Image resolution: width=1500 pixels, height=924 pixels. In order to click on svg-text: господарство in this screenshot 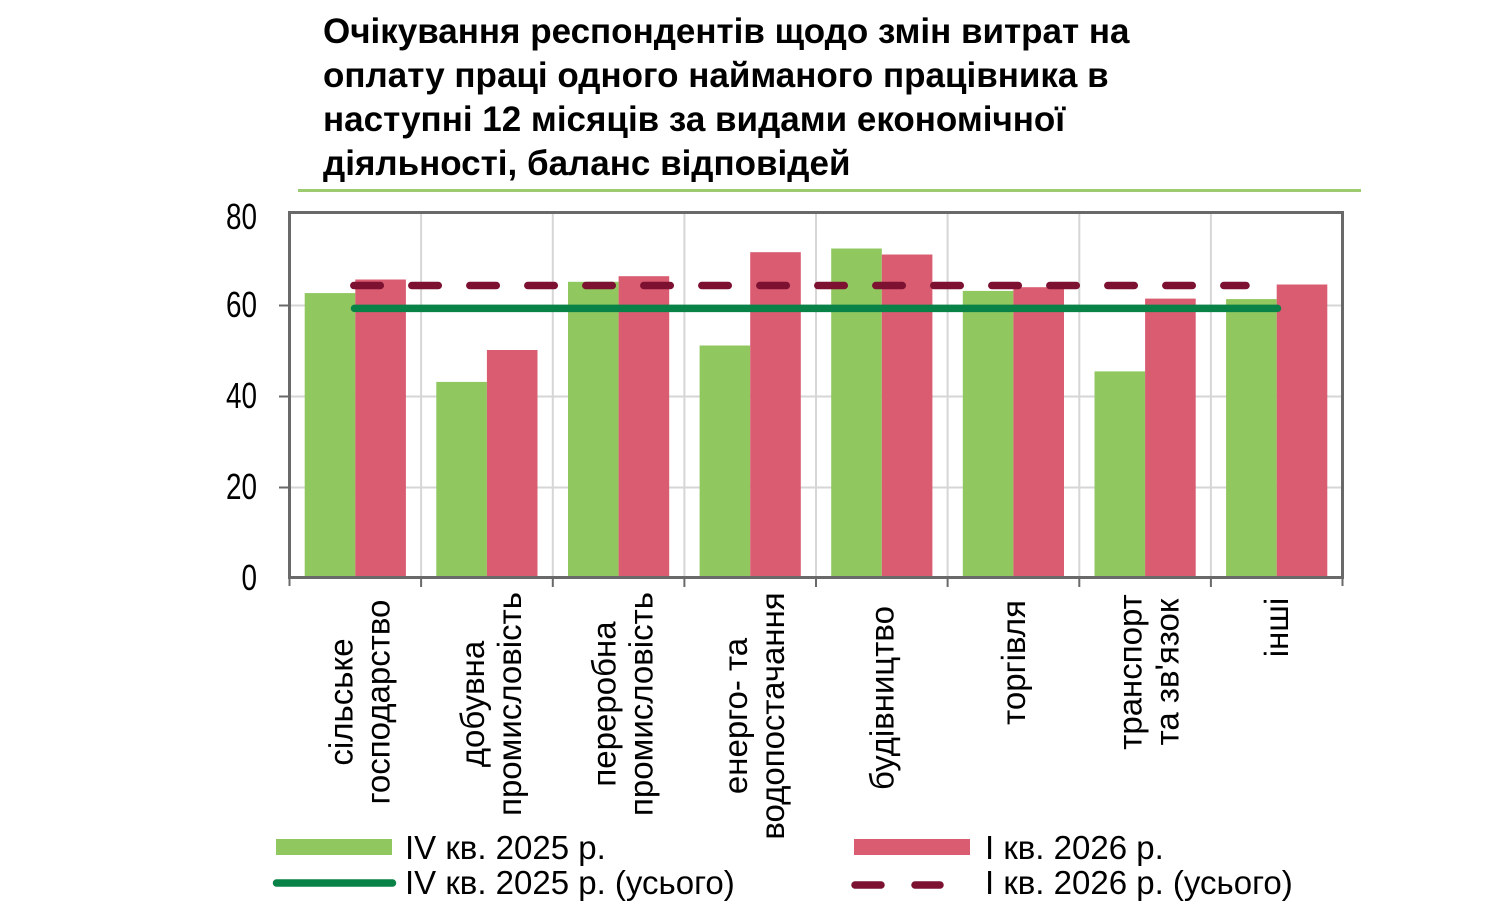, I will do `click(377, 702)`.